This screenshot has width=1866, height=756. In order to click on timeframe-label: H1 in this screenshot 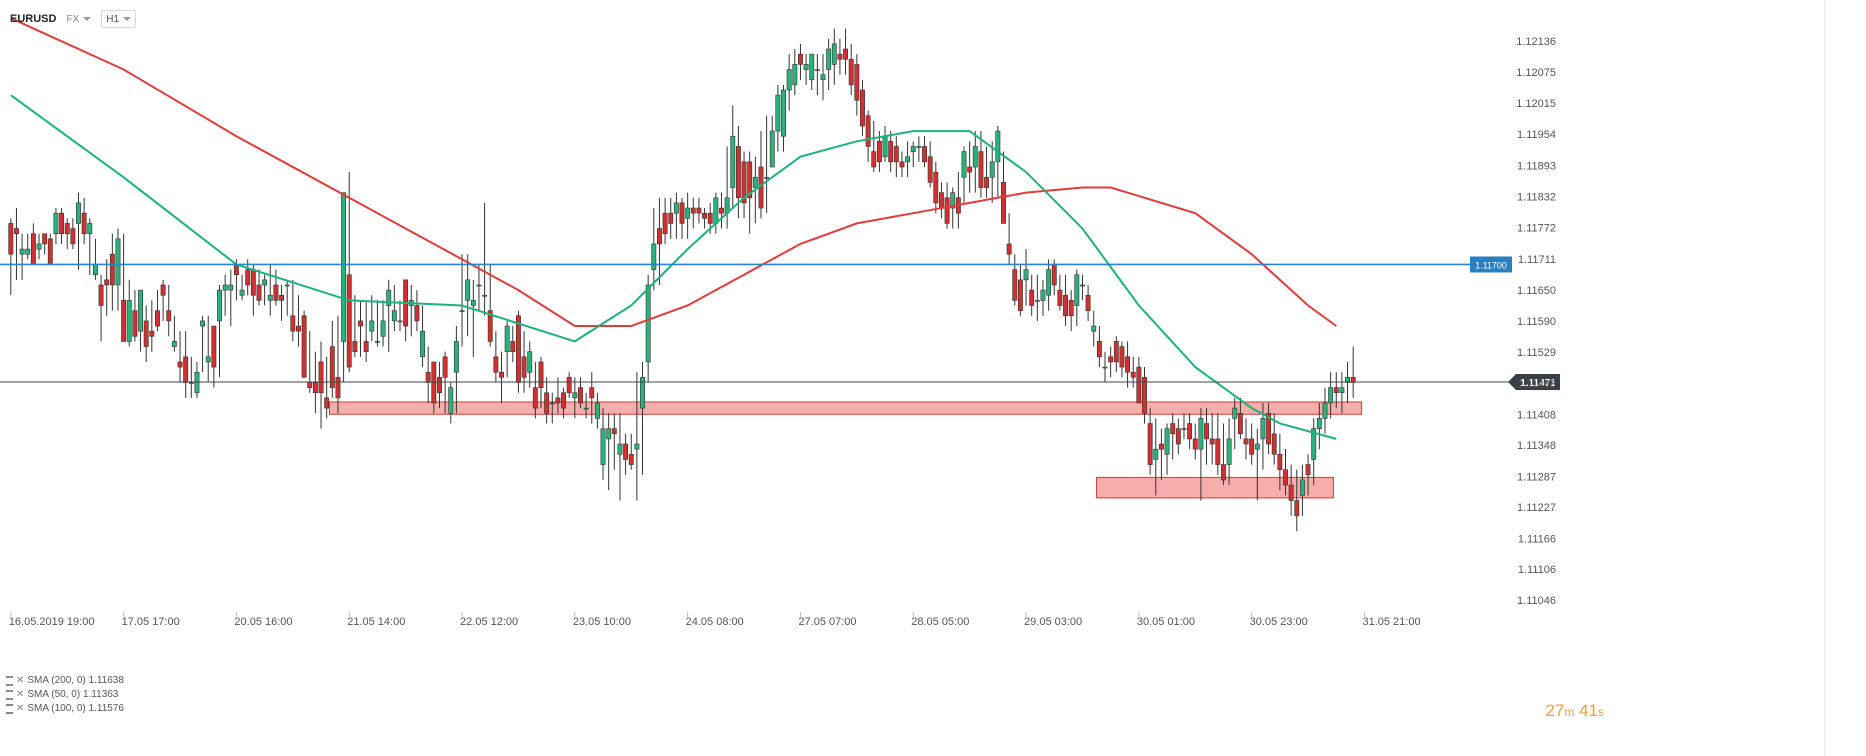, I will do `click(113, 19)`.